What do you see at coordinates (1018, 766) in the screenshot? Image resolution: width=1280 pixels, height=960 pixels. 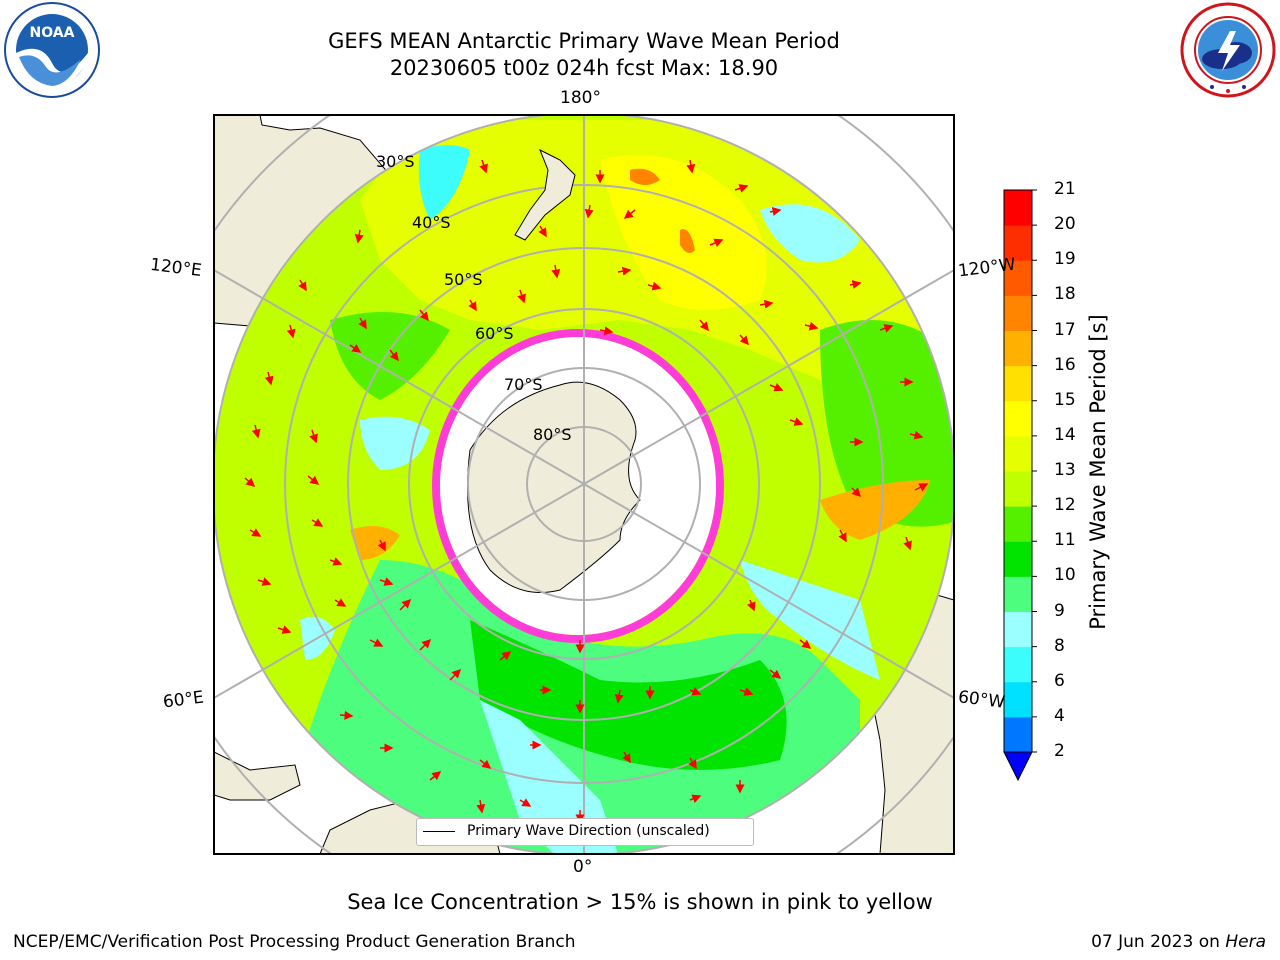 I see `colorbar-extend-triangle` at bounding box center [1018, 766].